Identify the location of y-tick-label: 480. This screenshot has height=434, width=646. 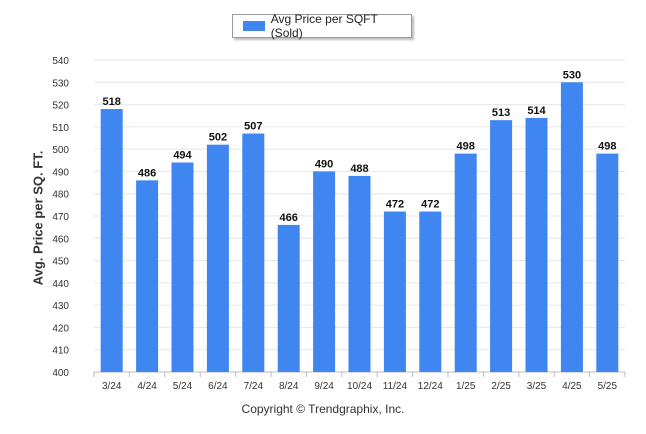
(60, 195).